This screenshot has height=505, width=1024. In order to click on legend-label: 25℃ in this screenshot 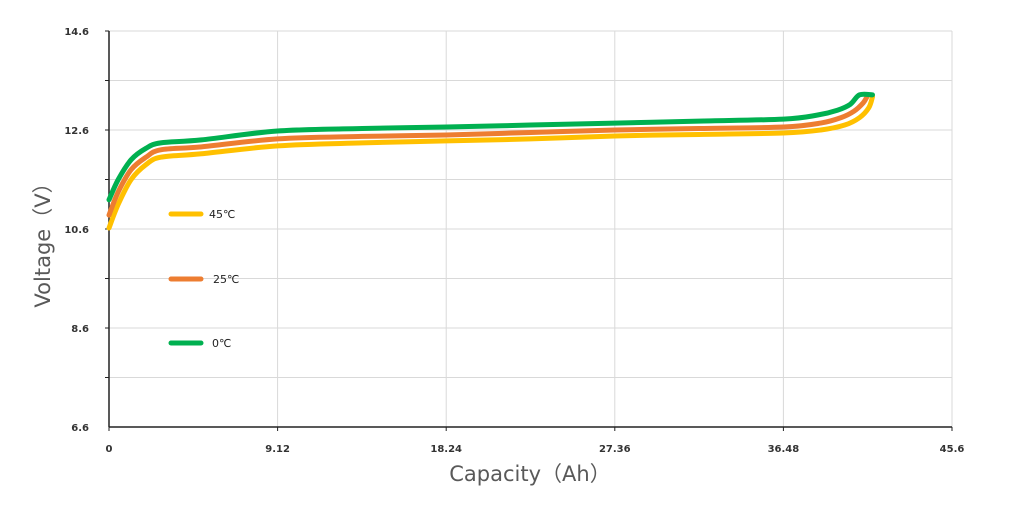, I will do `click(226, 279)`.